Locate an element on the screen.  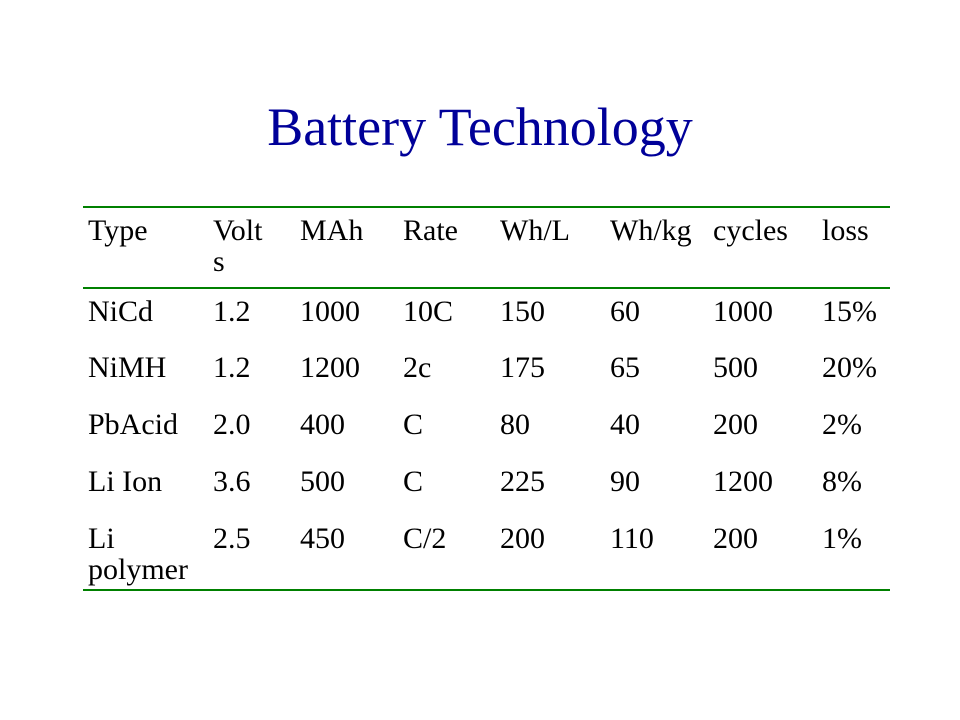
table-row: Li Ion 3.6 500 C 225 90 1200 8% is located at coordinates (486, 487).